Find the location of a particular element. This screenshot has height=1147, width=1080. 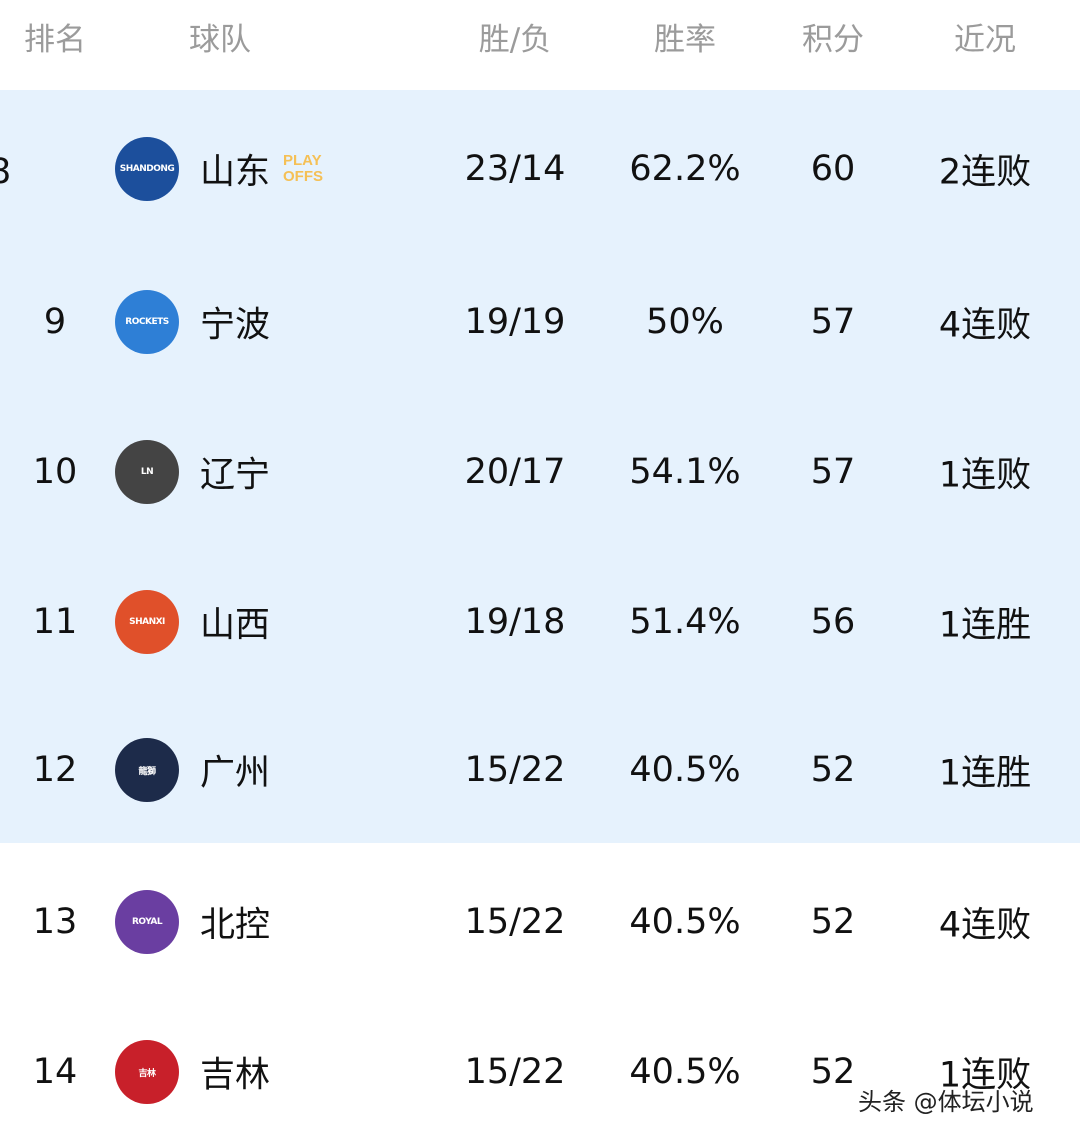

team-name: 山东 is located at coordinates (235, 172).